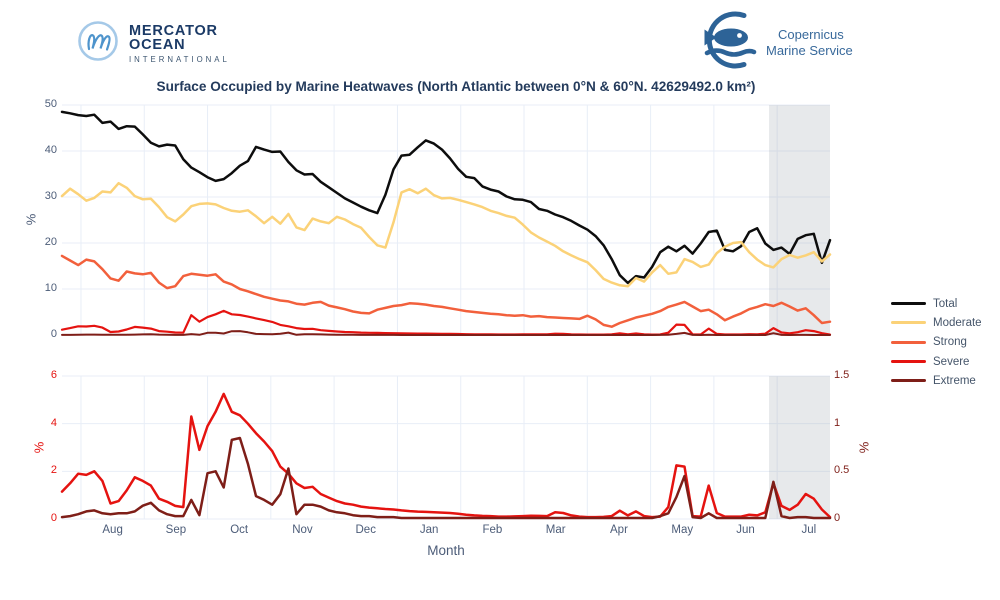 The height and width of the screenshot is (600, 1000). What do you see at coordinates (53, 470) in the screenshot?
I see `y-tick-bottom-left-2: 2` at bounding box center [53, 470].